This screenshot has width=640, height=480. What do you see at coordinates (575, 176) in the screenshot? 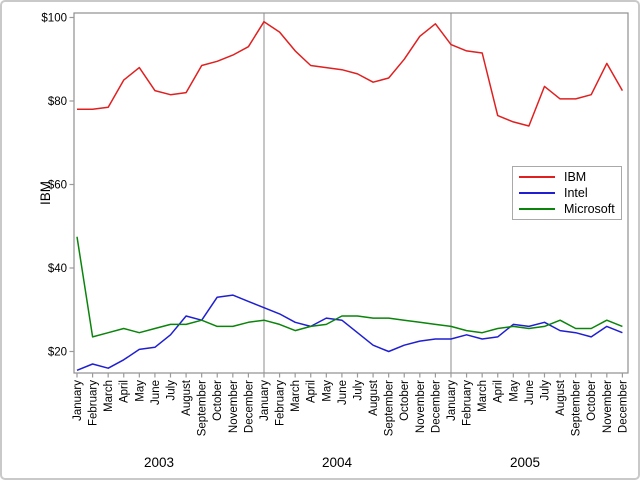
I see `legend-label-ibm: IBM` at bounding box center [575, 176].